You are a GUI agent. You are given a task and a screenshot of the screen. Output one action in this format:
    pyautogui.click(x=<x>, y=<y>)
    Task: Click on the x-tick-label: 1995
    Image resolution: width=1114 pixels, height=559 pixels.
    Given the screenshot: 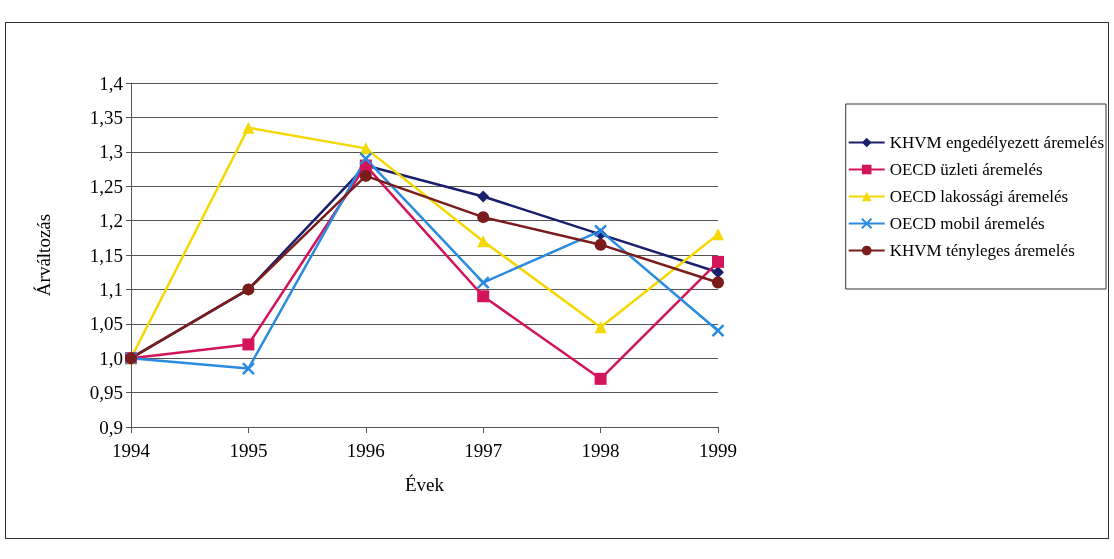 What is the action you would take?
    pyautogui.click(x=248, y=450)
    